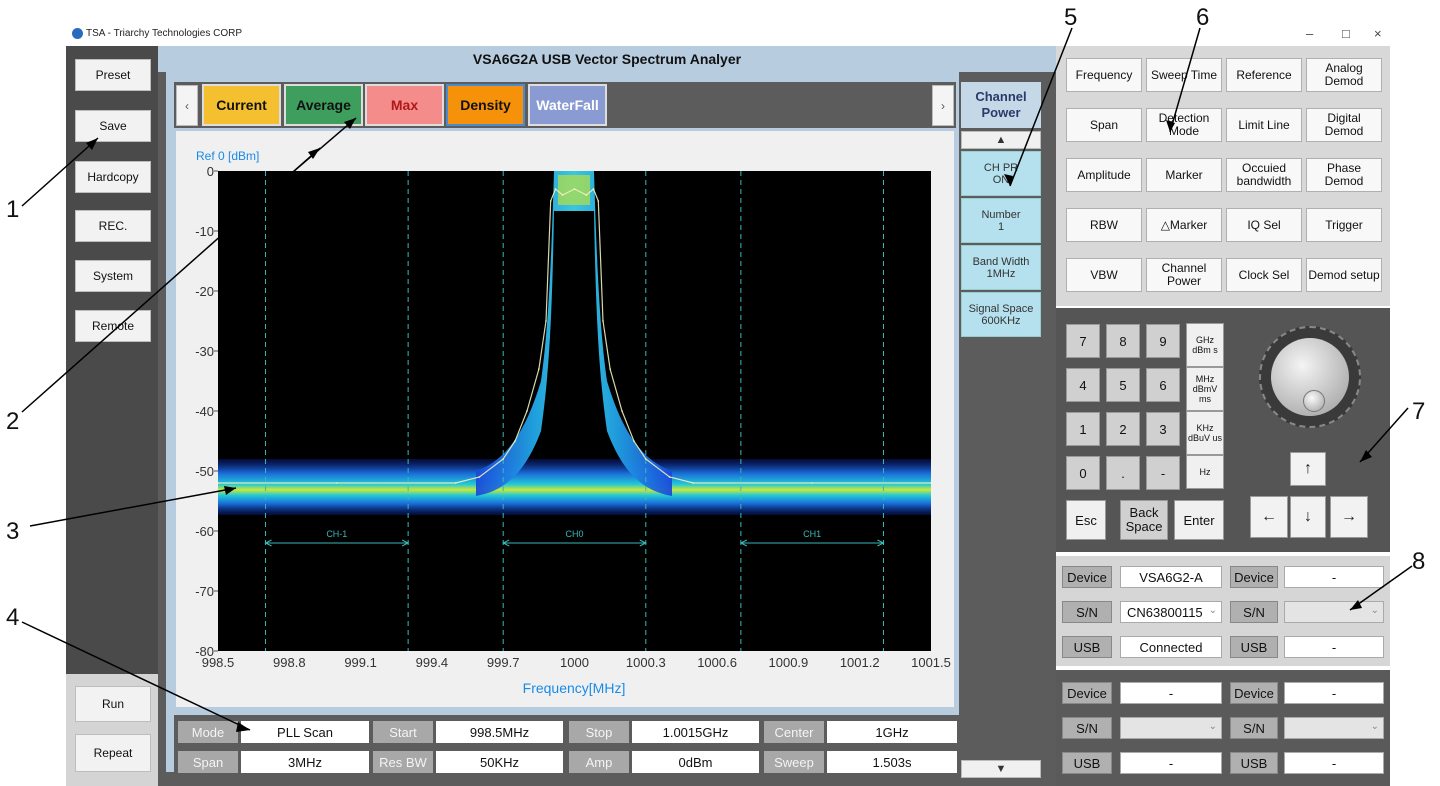  I want to click on ch-pr-button: CH PR ON, so click(1001, 173).